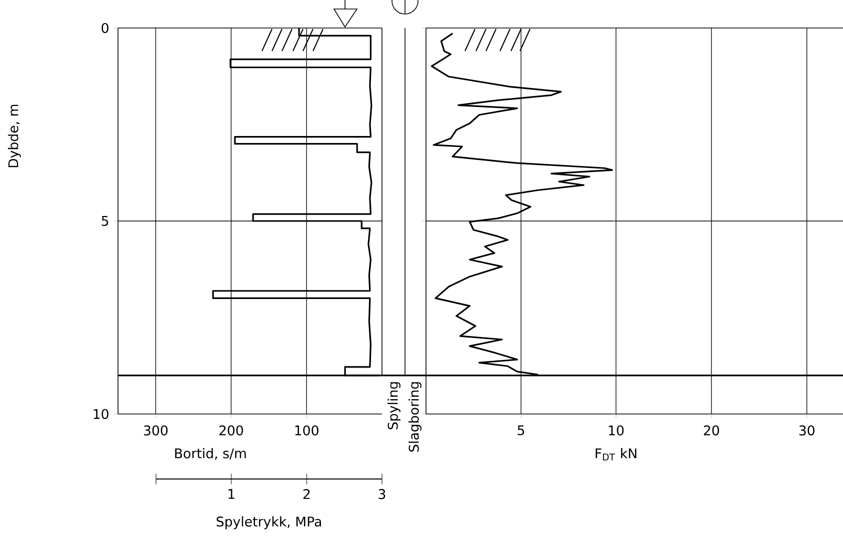  Describe the element at coordinates (616, 430) in the screenshot. I see `x-tick-label: 10` at that location.